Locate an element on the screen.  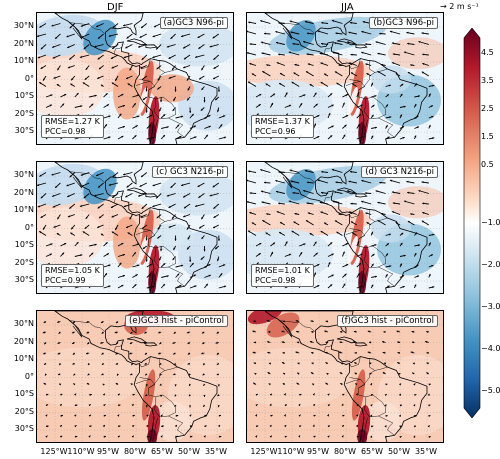
panel-stats: RMSE=1.37 K PCC=0.96 is located at coordinates (282, 126).